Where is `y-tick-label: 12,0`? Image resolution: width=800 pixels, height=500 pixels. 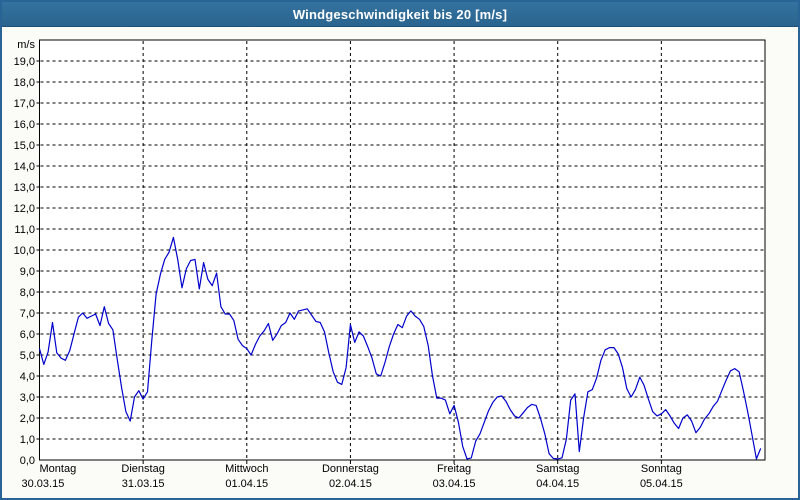
y-tick-label: 12,0 is located at coordinates (24, 209).